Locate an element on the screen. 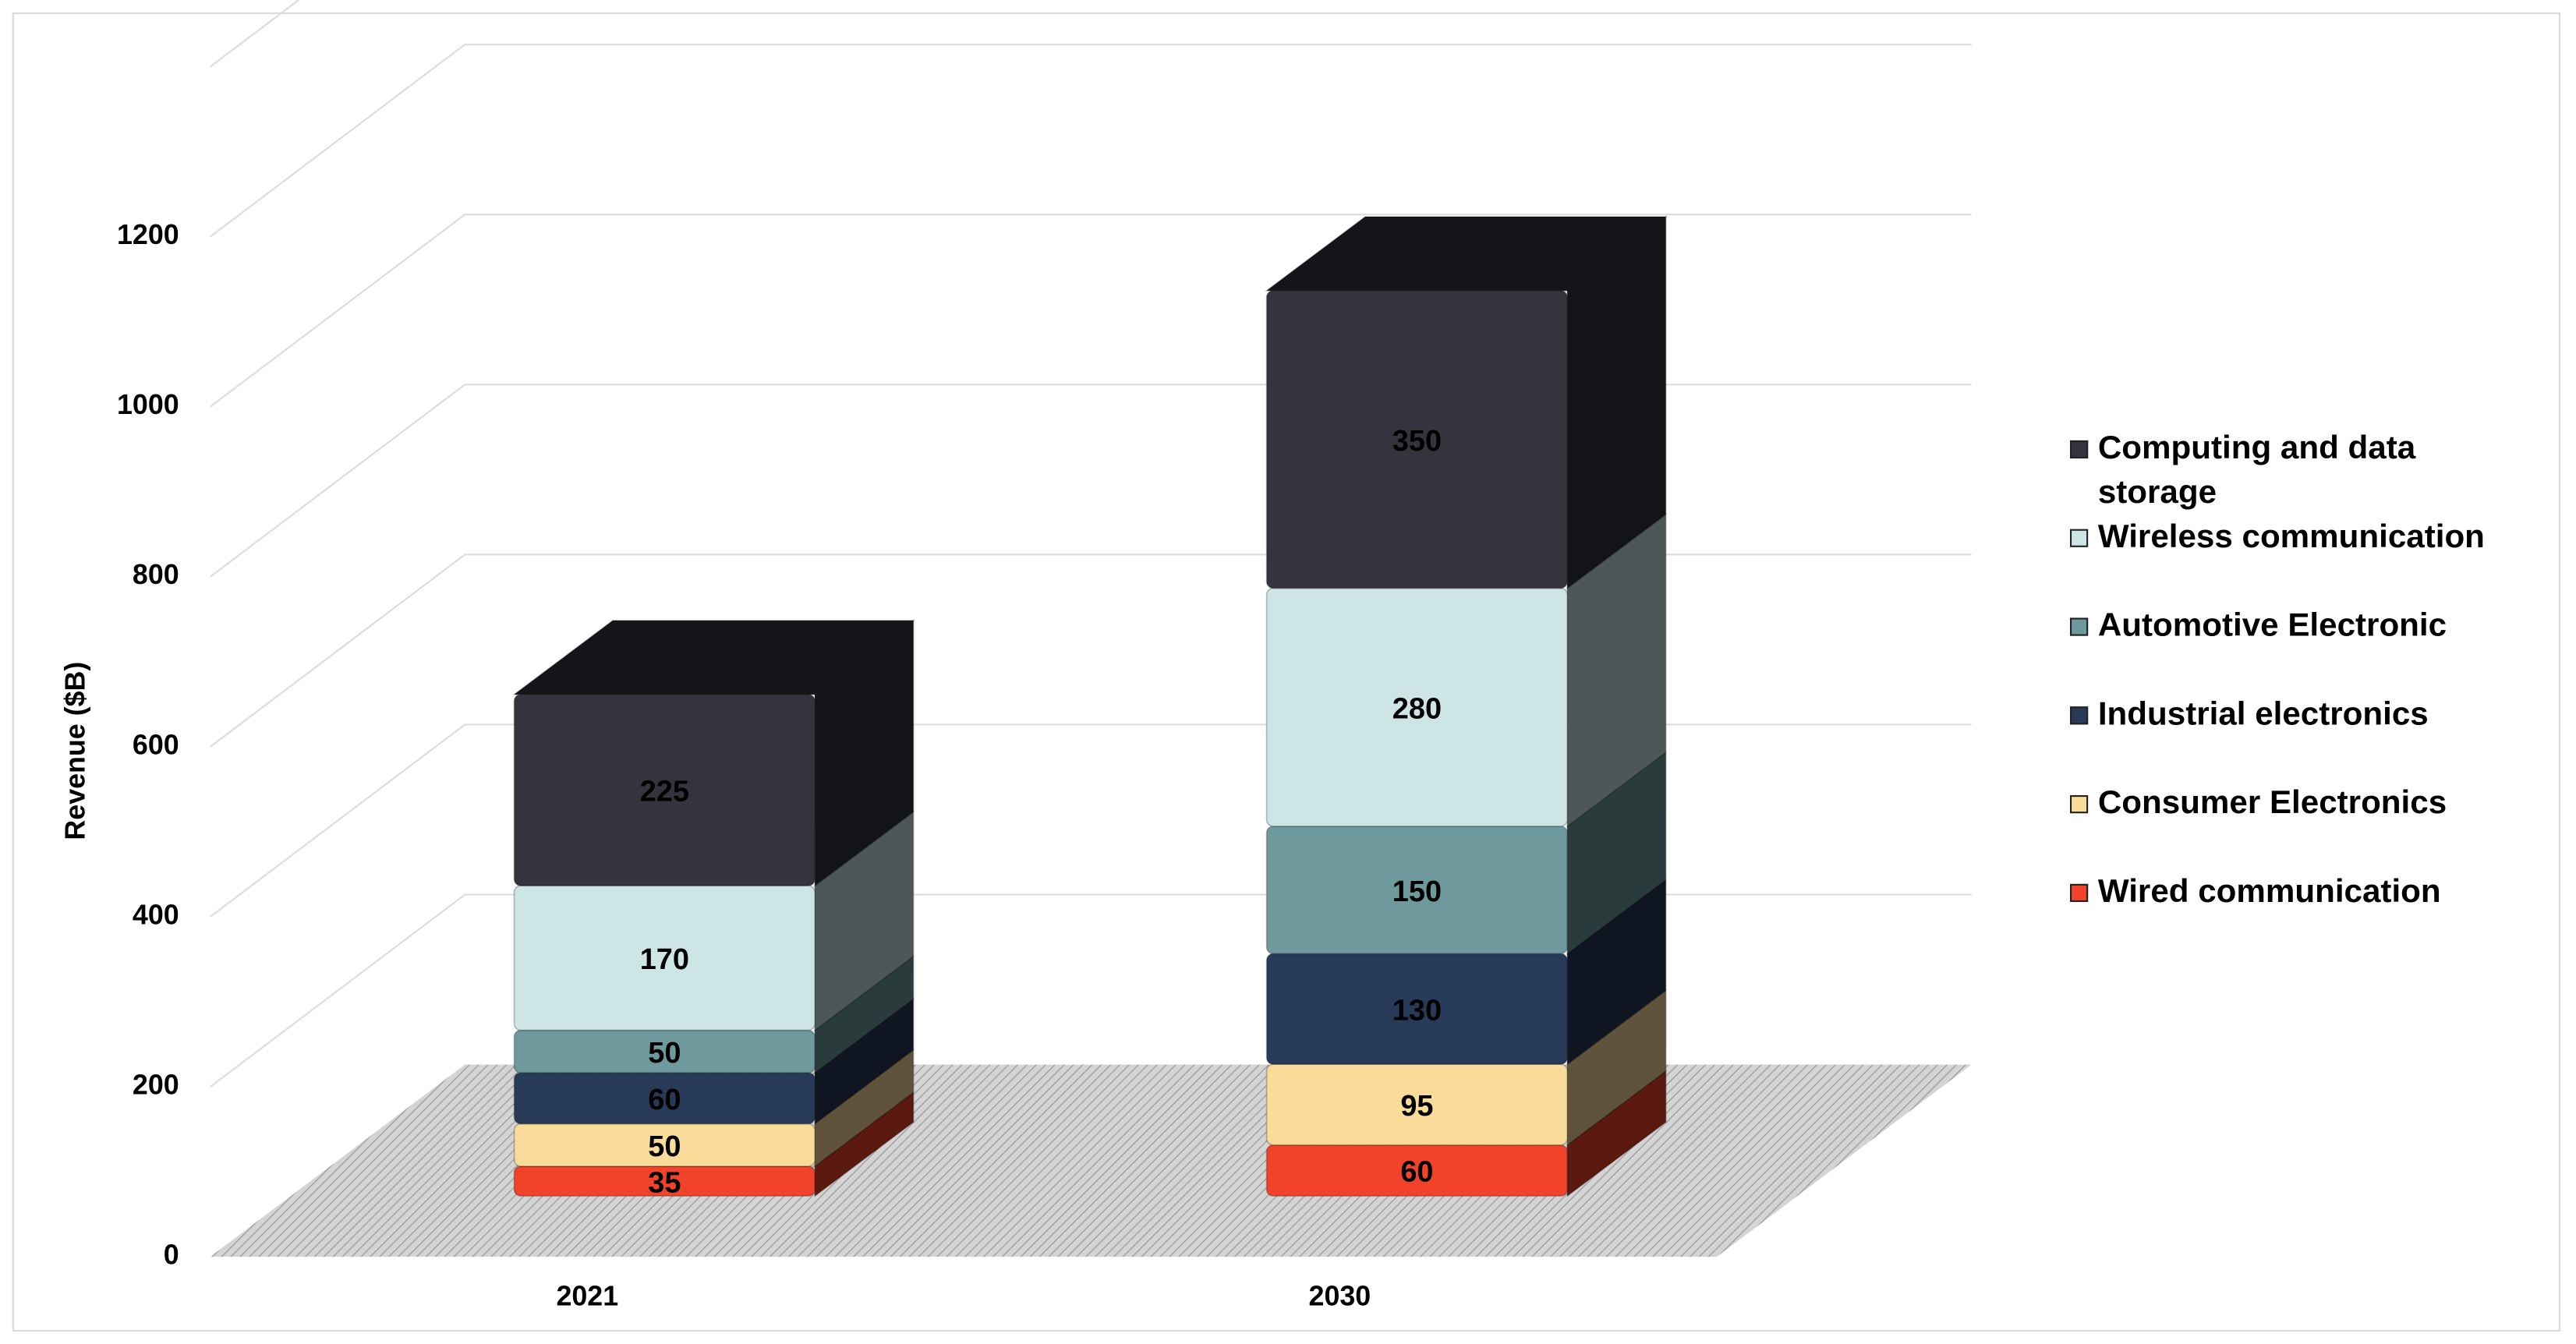 The width and height of the screenshot is (2576, 1344). y-tick-label: 400 is located at coordinates (156, 915).